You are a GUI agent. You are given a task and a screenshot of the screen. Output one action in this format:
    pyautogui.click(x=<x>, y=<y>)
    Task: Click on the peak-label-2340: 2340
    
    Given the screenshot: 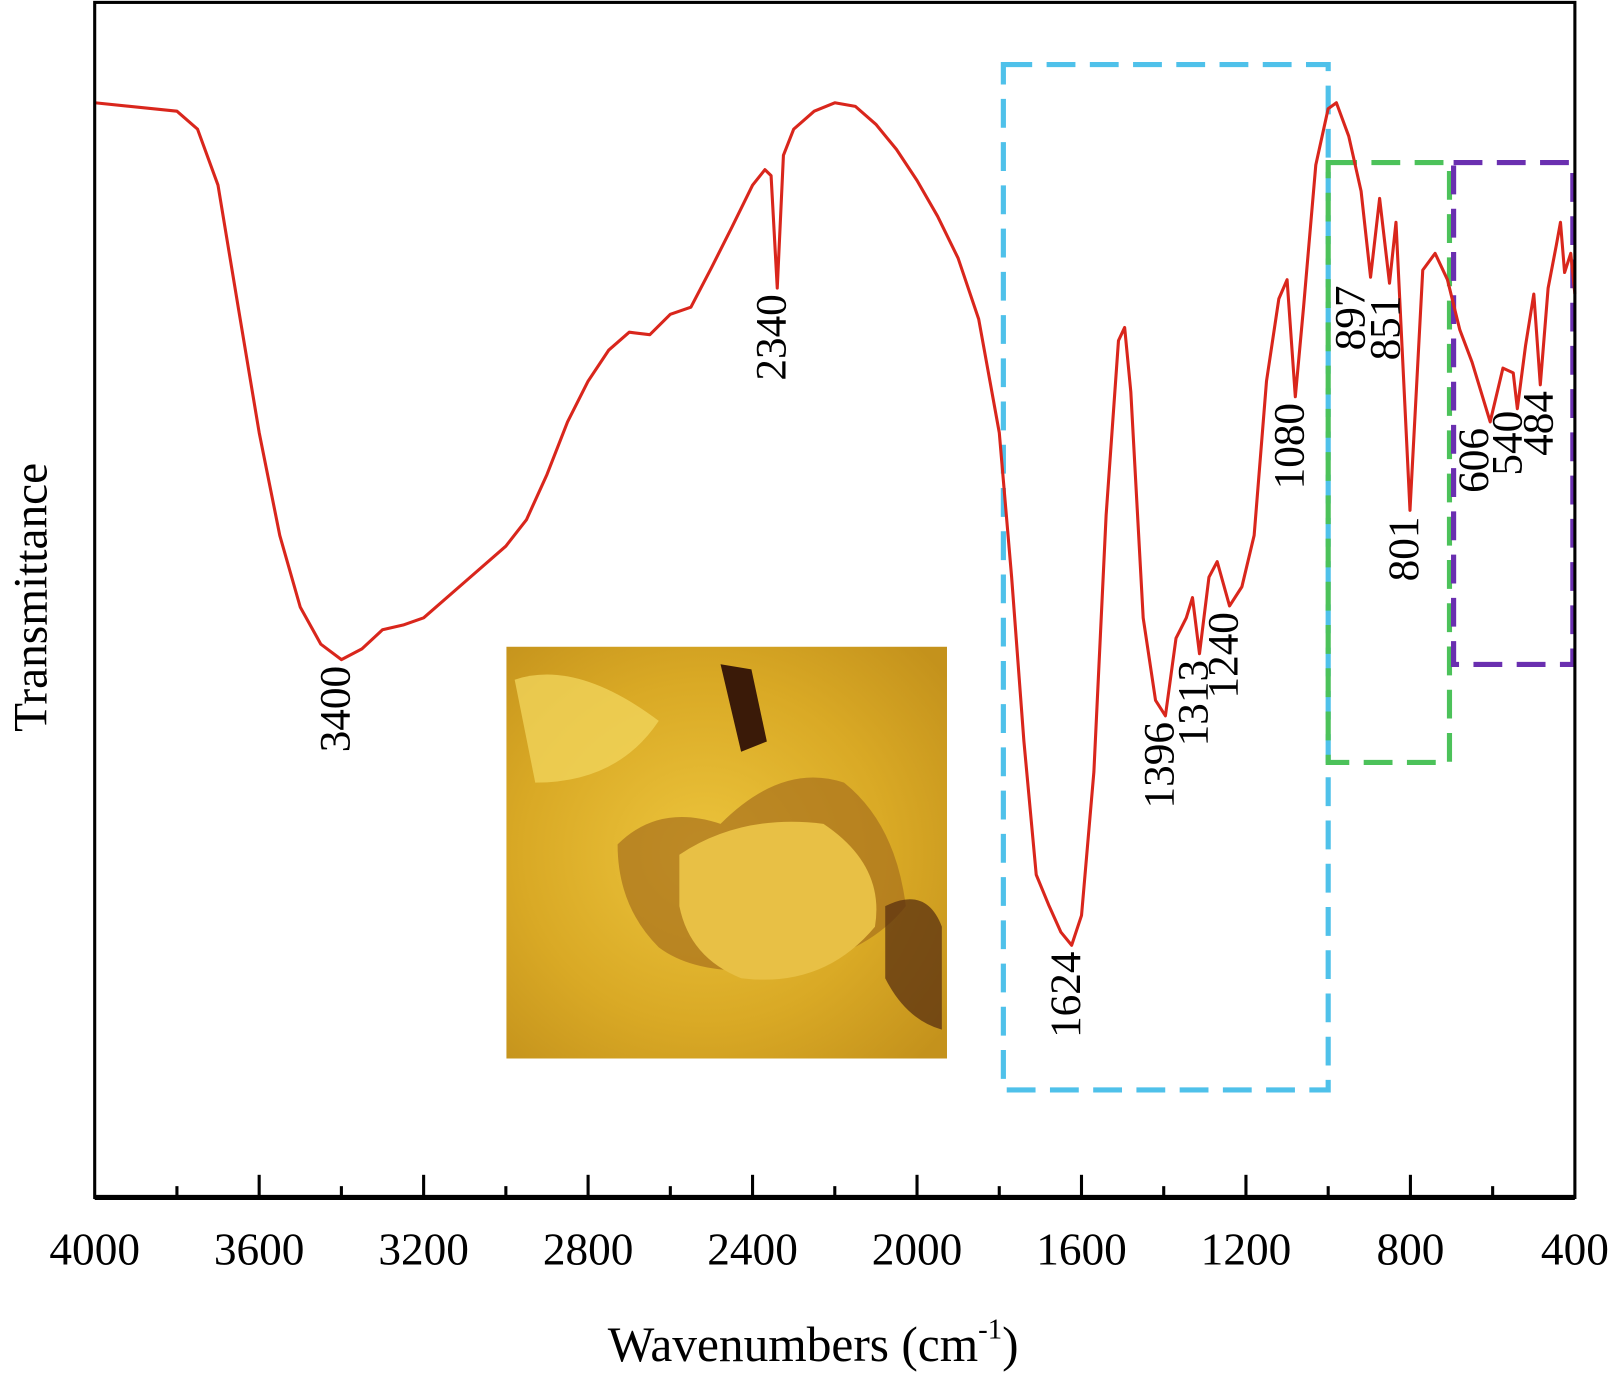 What is the action you would take?
    pyautogui.click(x=771, y=337)
    